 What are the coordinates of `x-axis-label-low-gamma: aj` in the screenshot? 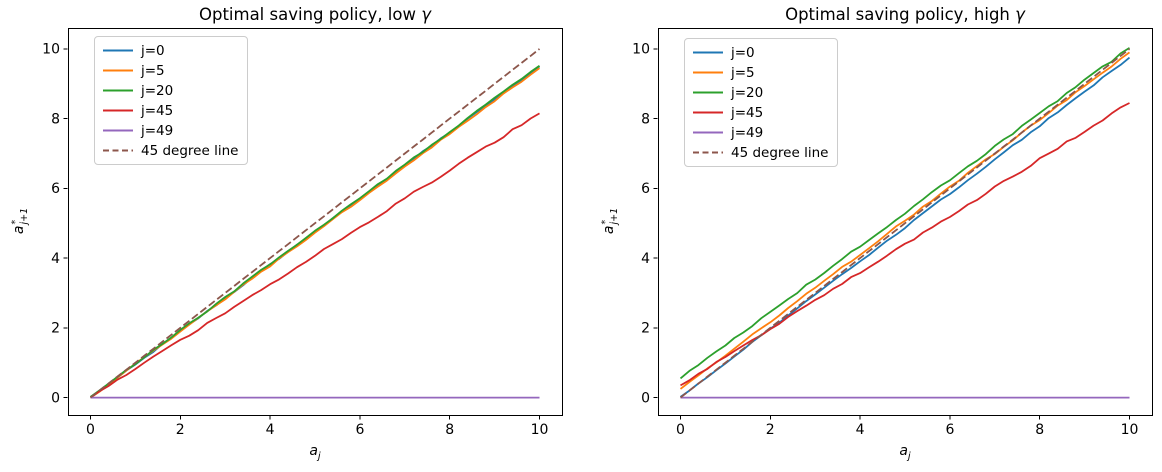 It's located at (315, 452).